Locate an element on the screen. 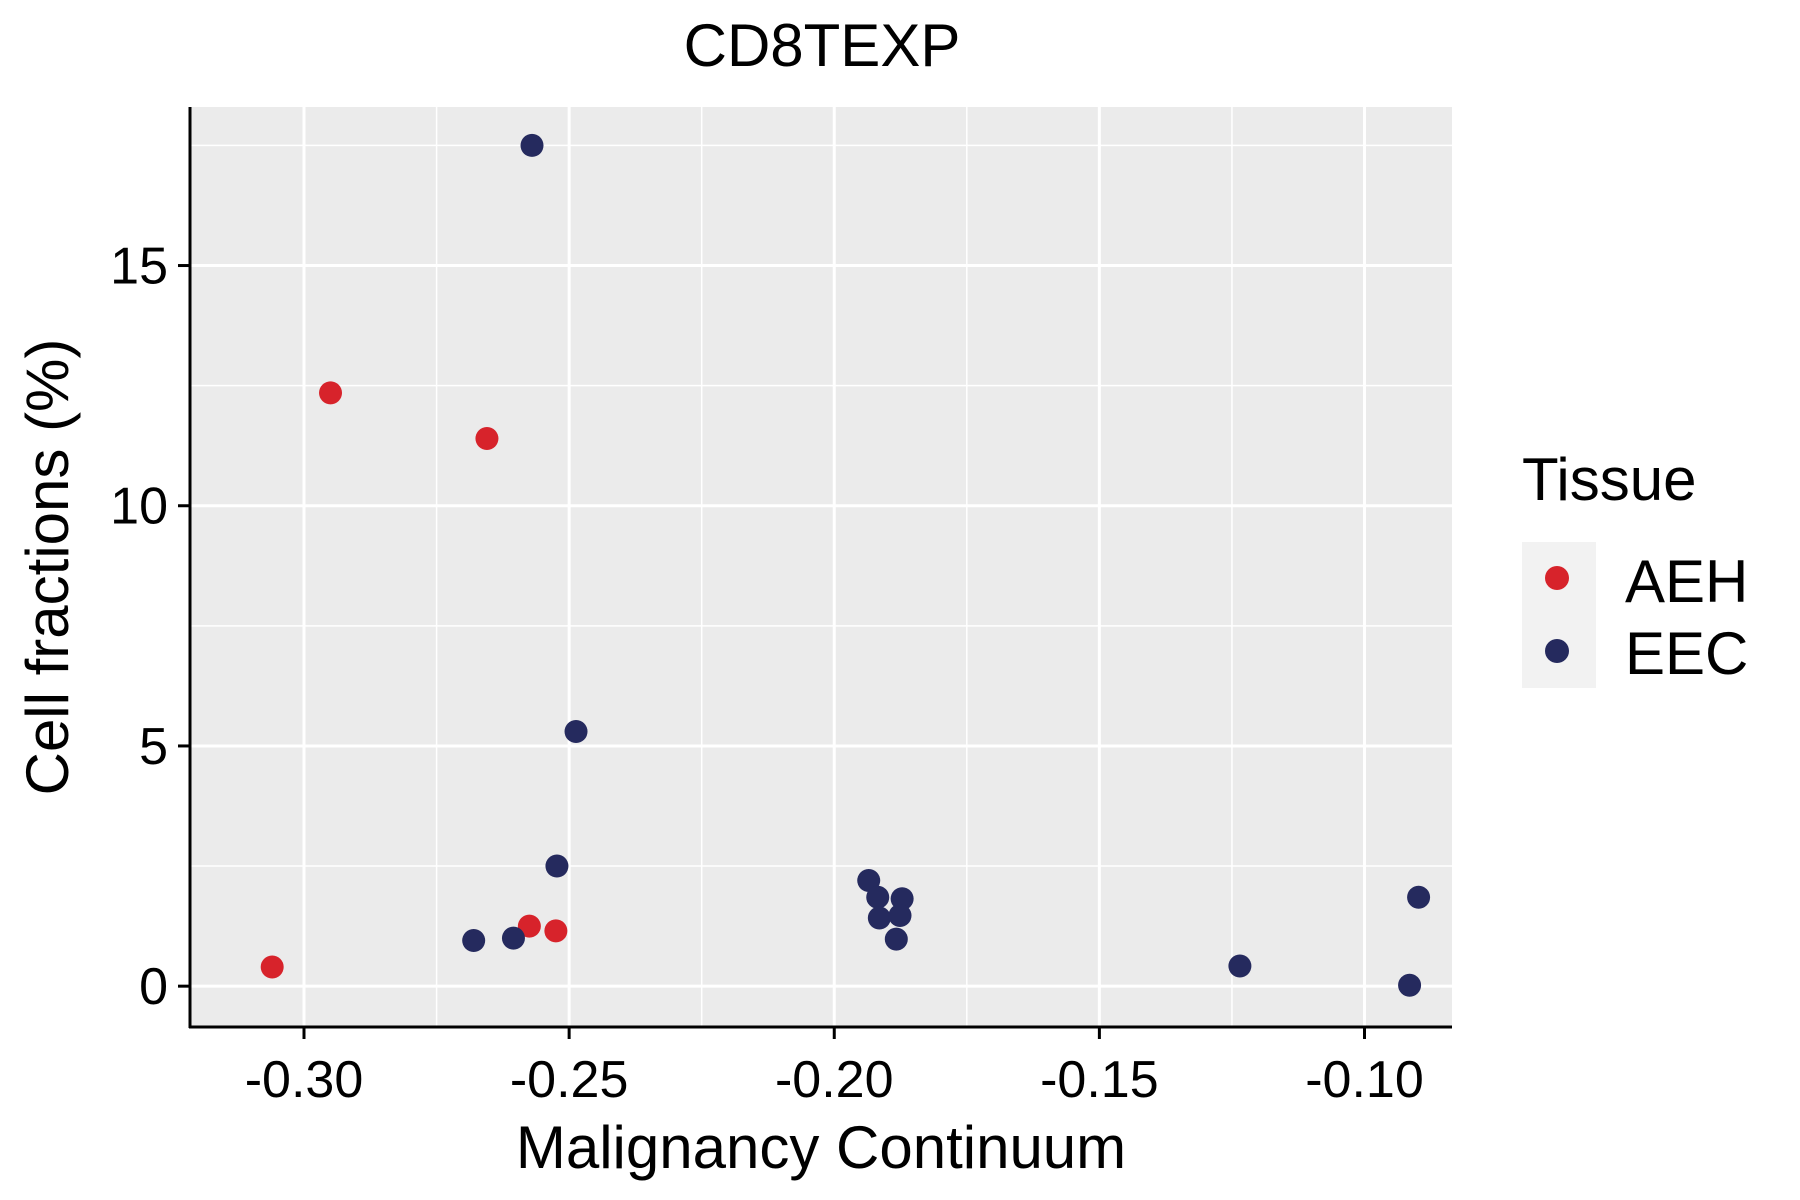 Image resolution: width=1800 pixels, height=1200 pixels. y-axis-ticks: 0 5 10 15 is located at coordinates (150, 627).